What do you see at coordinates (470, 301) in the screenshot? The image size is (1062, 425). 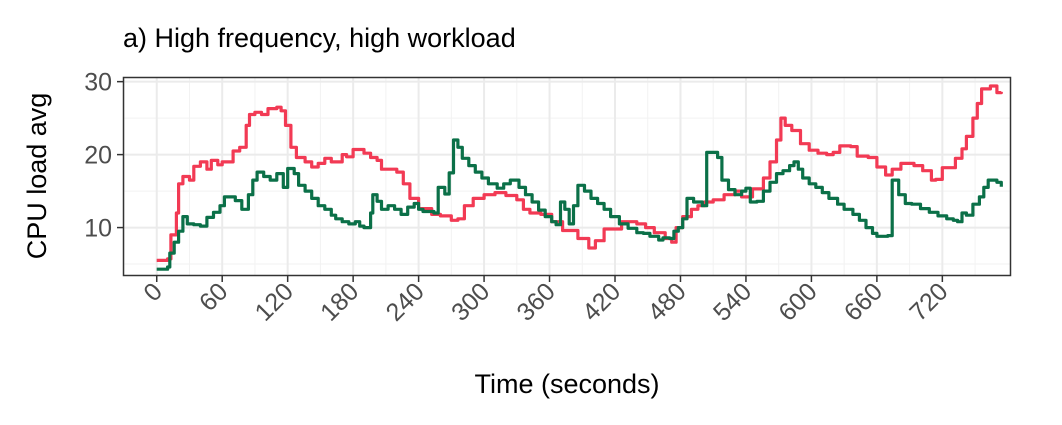 I see `x-tick-label: 300` at bounding box center [470, 301].